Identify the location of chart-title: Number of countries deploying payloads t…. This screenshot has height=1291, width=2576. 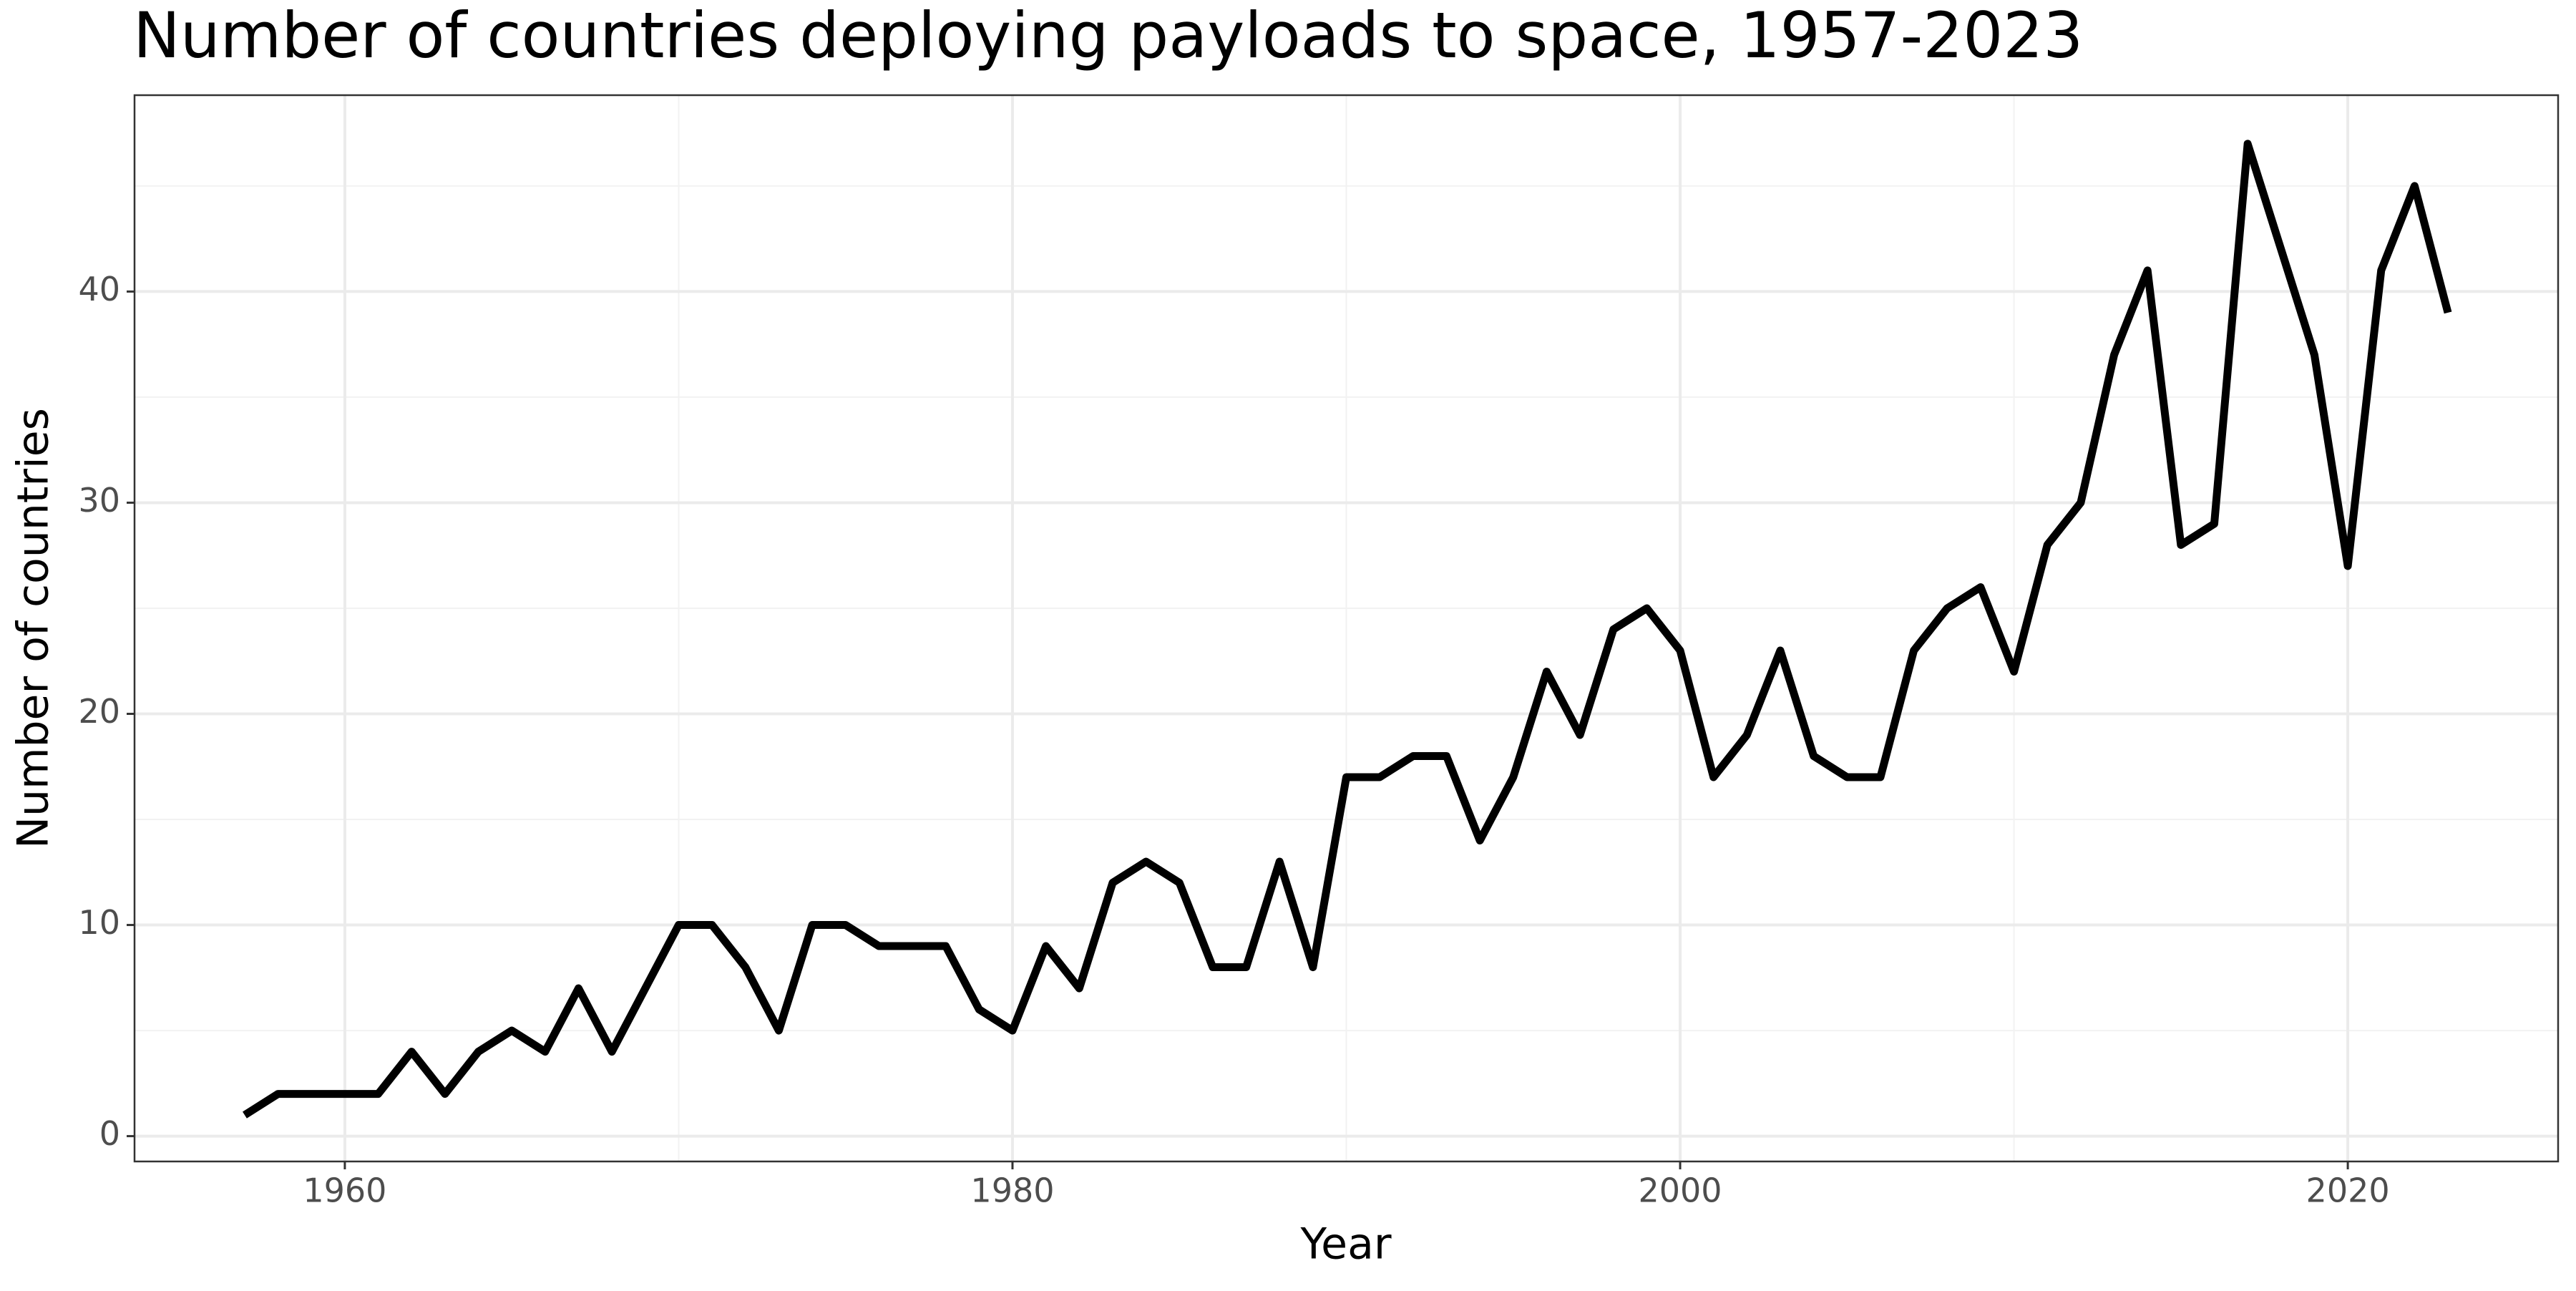
(1108, 36).